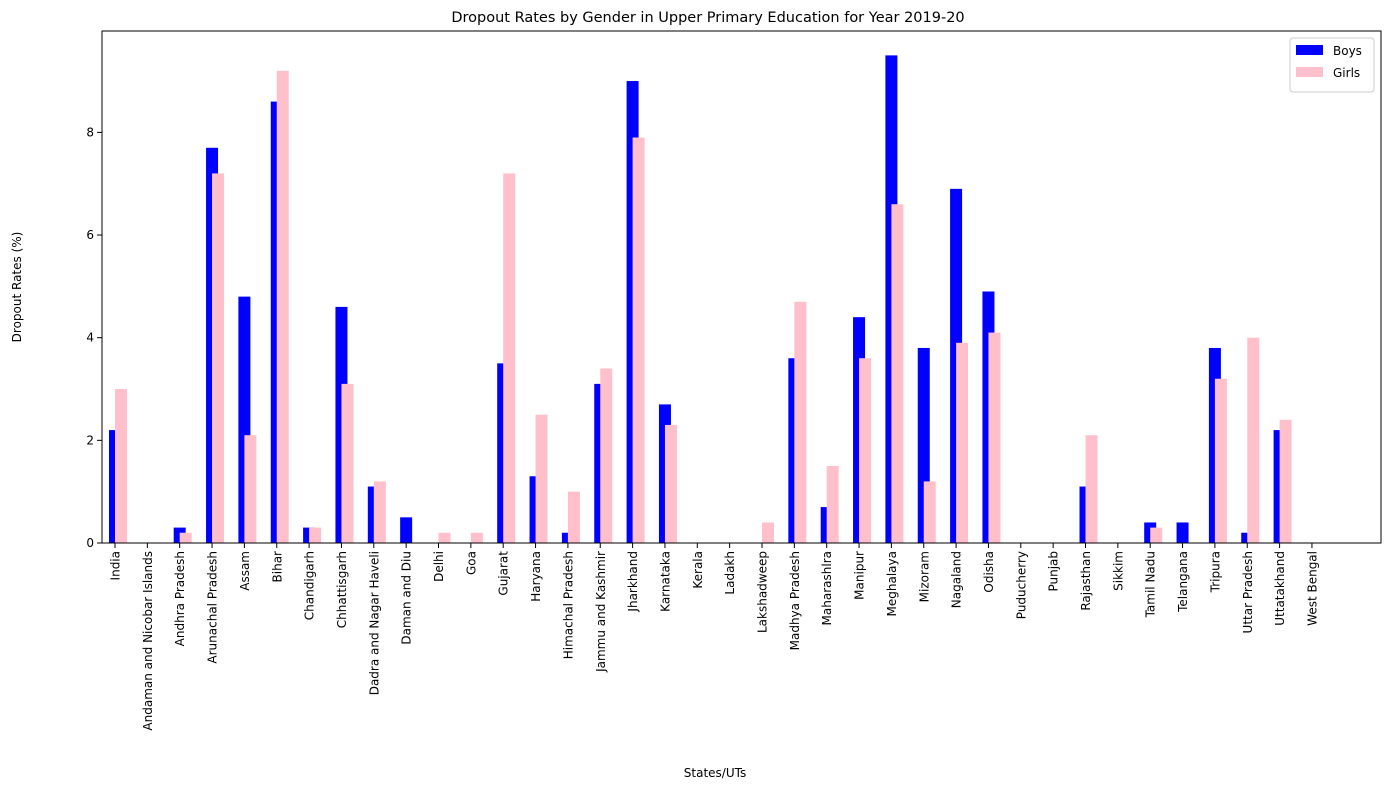  Describe the element at coordinates (148, 641) in the screenshot. I see `x-tick-label: Andaman and Nicobar Islands` at that location.